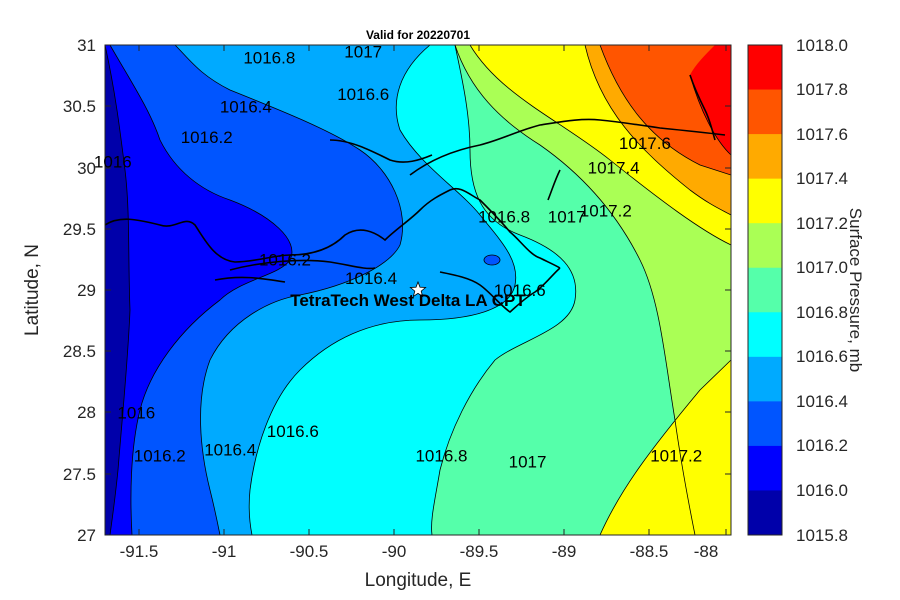  What do you see at coordinates (822, 535) in the screenshot?
I see `colorbar-tick-label: 1015.8` at bounding box center [822, 535].